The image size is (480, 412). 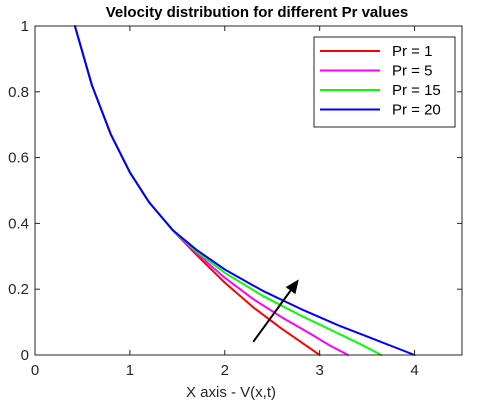 I want to click on trend-arrow-head, so click(x=292, y=287).